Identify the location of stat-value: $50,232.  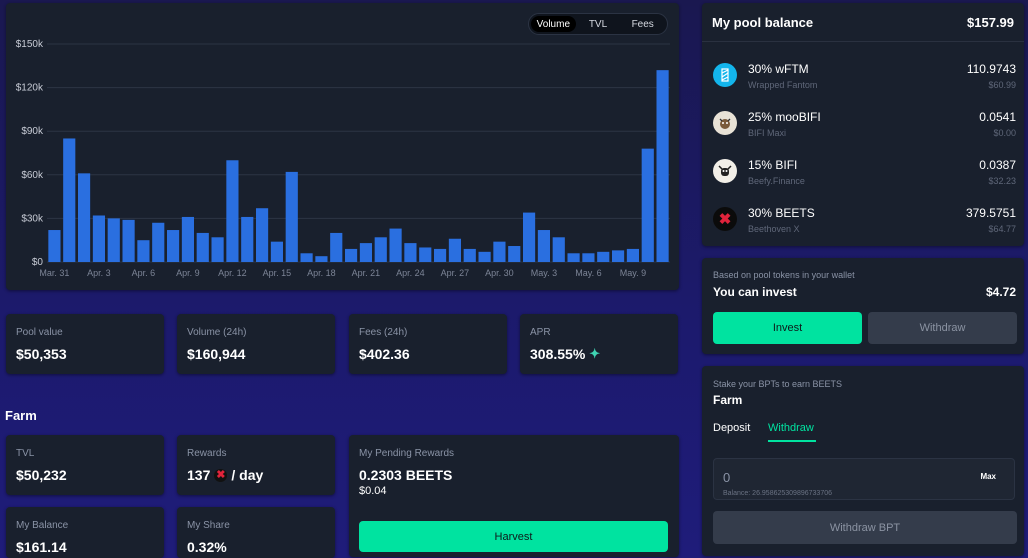
(85, 475).